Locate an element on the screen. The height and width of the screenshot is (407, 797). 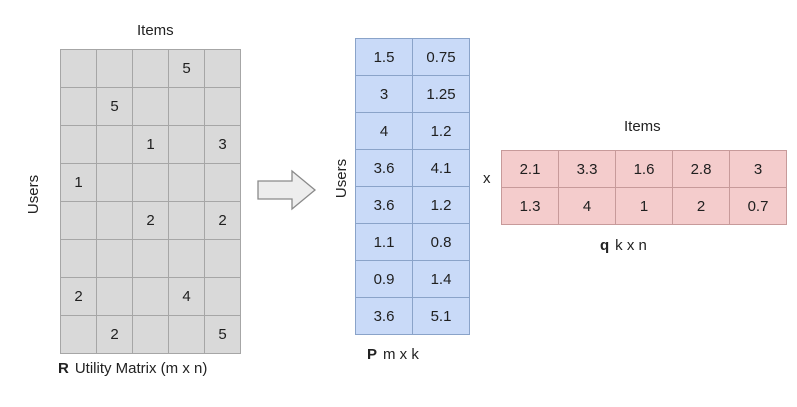
p-caption-symbol: P is located at coordinates (372, 354).